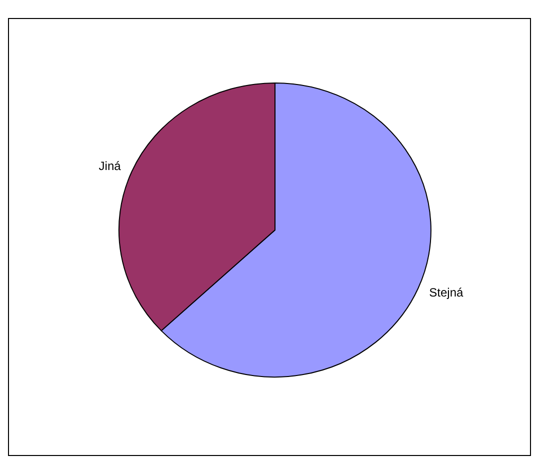 The width and height of the screenshot is (539, 464). What do you see at coordinates (110, 166) in the screenshot?
I see `slice-label: Jiná` at bounding box center [110, 166].